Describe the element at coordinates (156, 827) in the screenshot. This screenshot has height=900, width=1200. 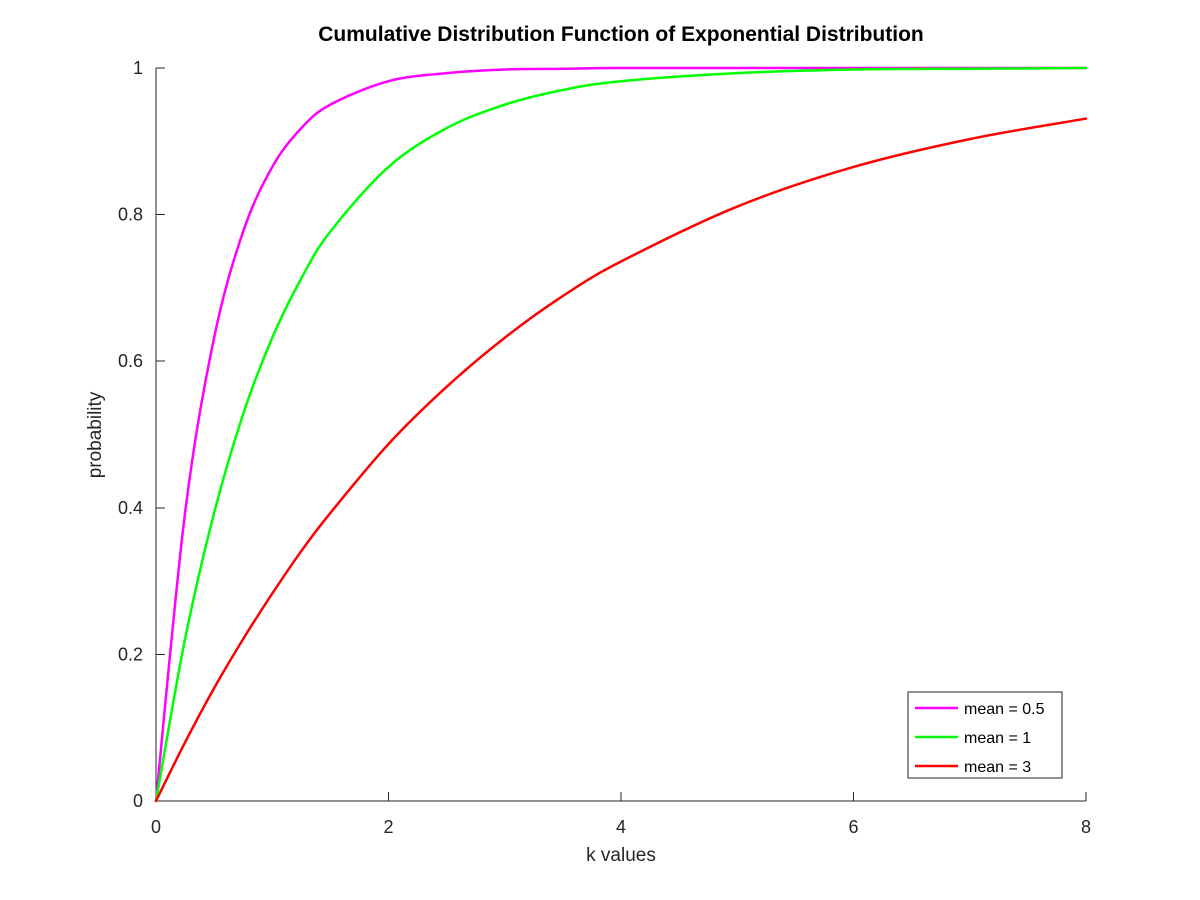
I see `x-tick-label: 0` at that location.